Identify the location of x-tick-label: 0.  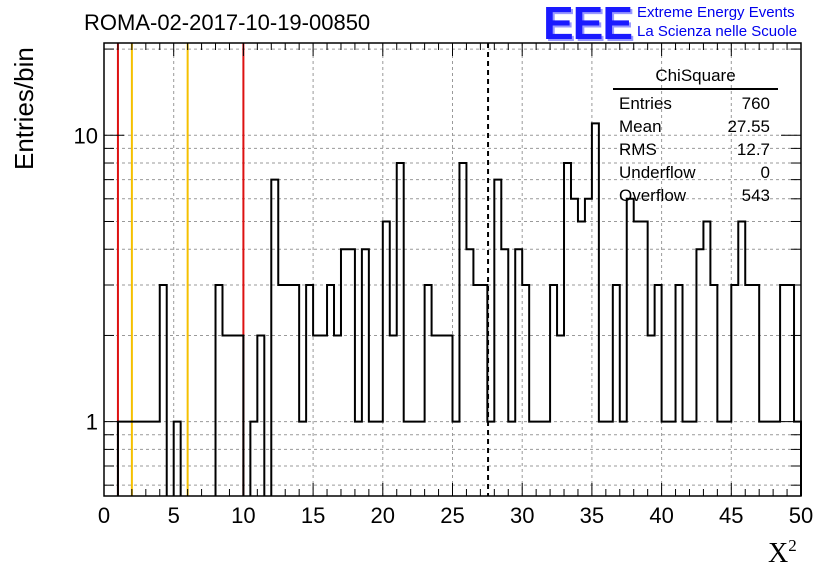
(104, 515).